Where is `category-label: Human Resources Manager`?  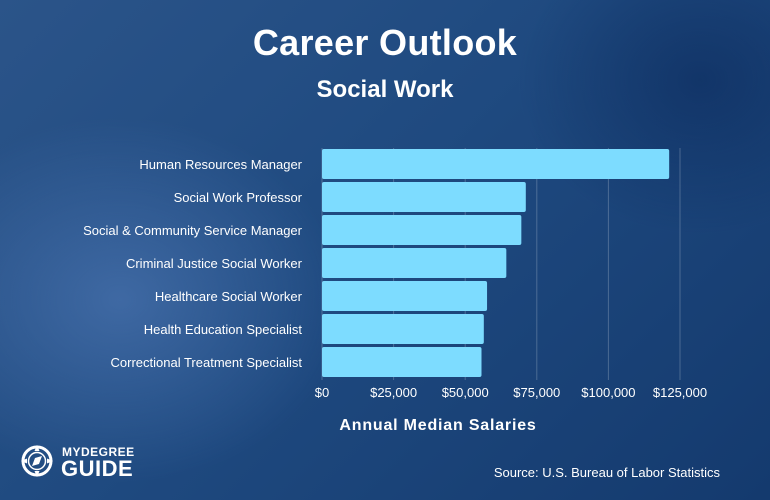
category-label: Human Resources Manager is located at coordinates (220, 164).